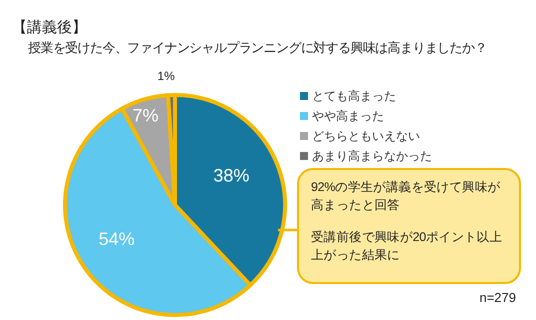 This screenshot has width=536, height=320. Describe the element at coordinates (145, 115) in the screenshot. I see `data-label: 7%` at that location.